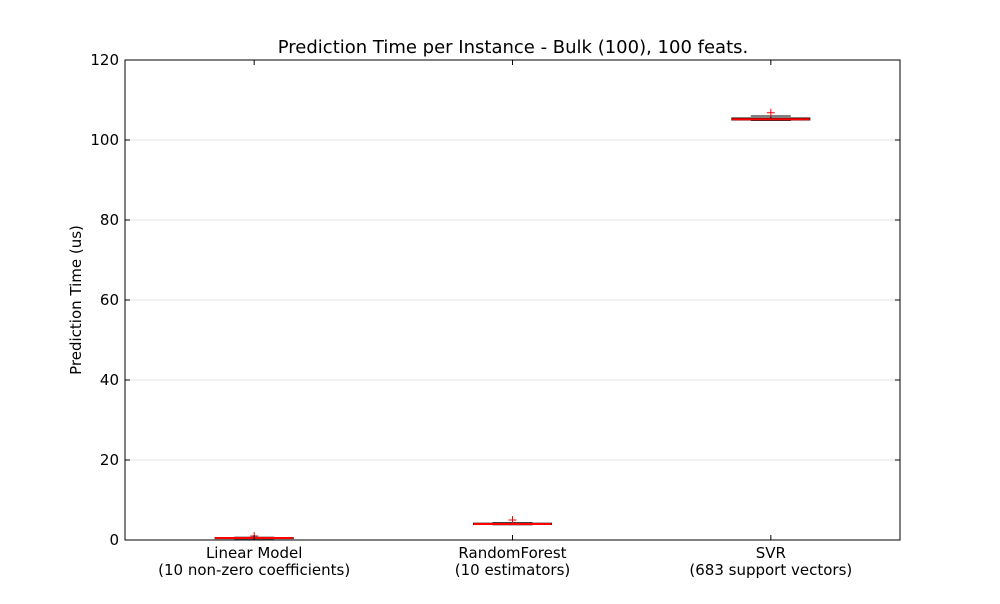  Describe the element at coordinates (104, 60) in the screenshot. I see `y-tick-label: 120` at that location.